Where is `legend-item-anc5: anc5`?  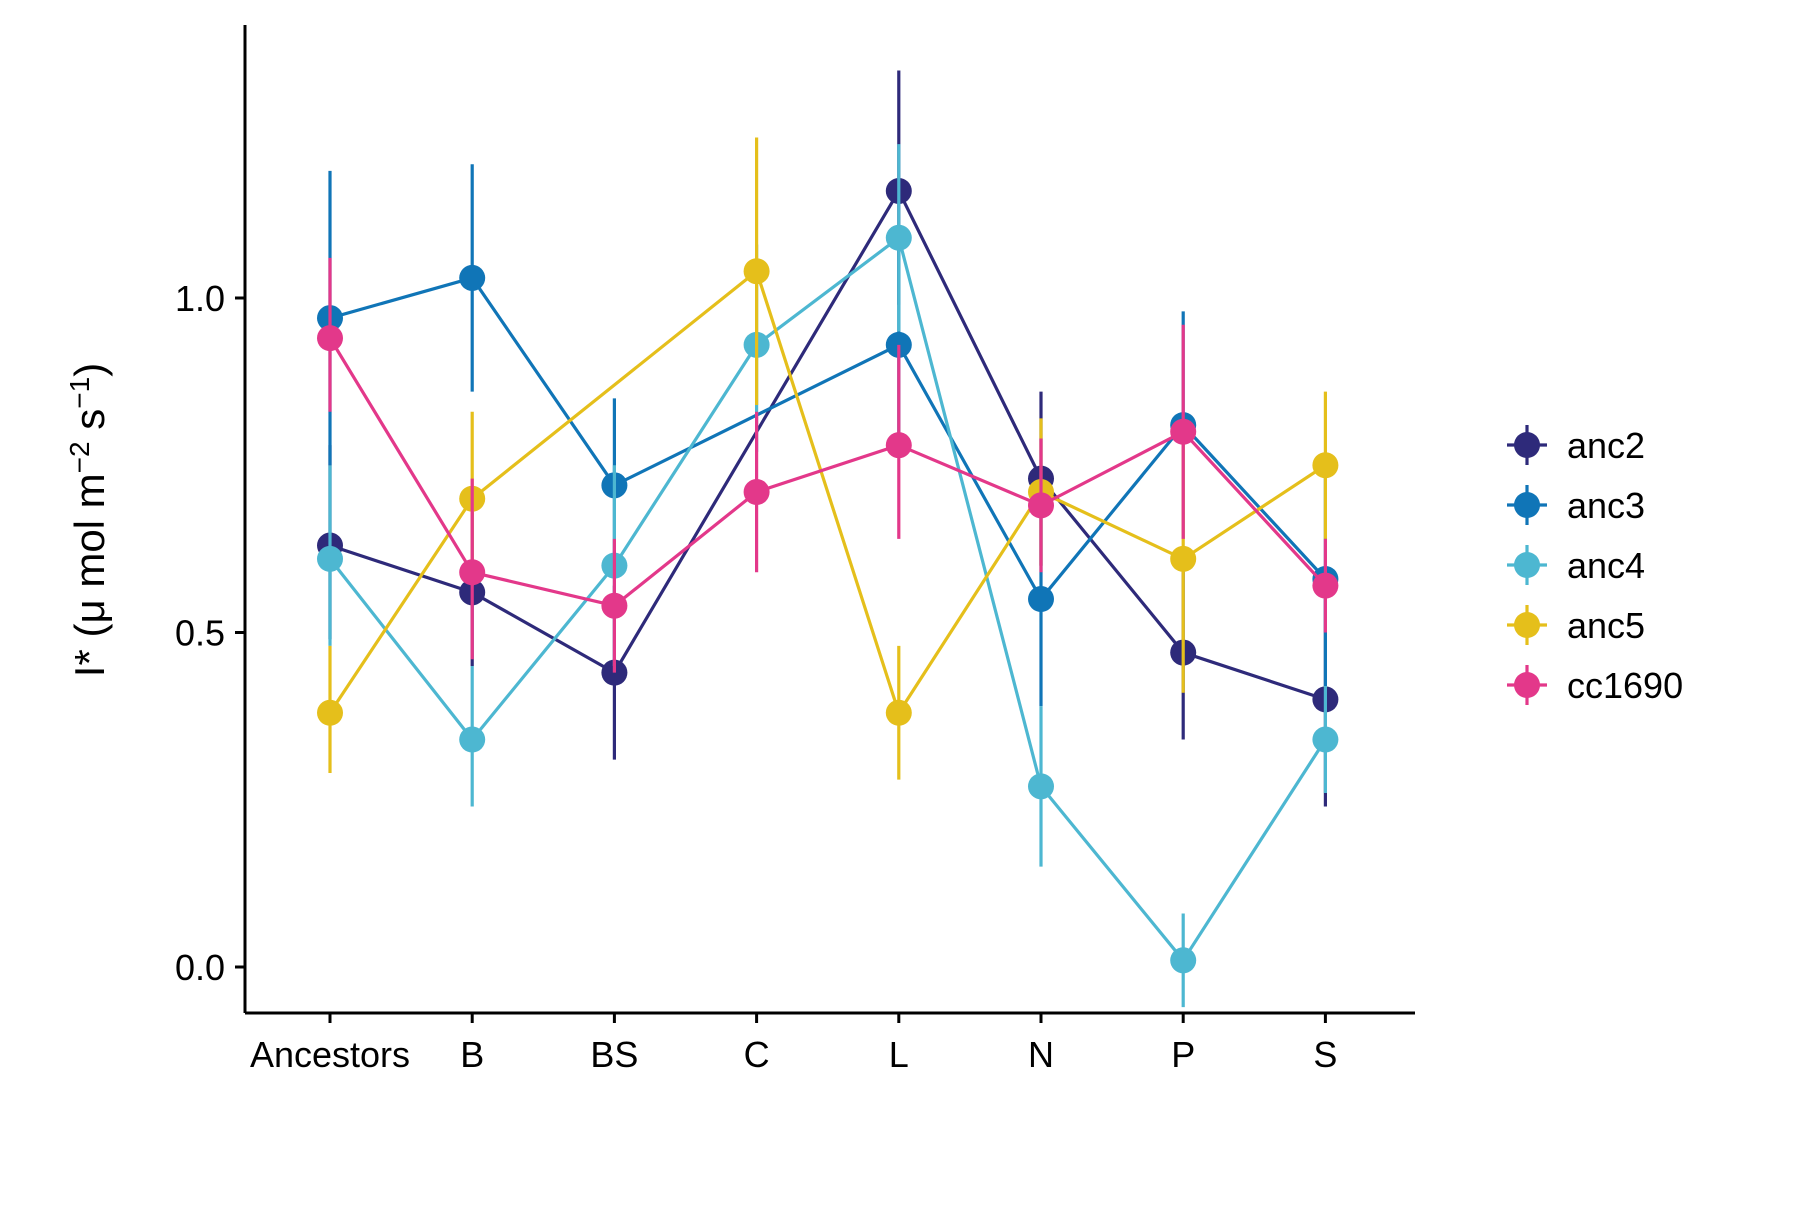 legend-item-anc5: anc5 is located at coordinates (1576, 625).